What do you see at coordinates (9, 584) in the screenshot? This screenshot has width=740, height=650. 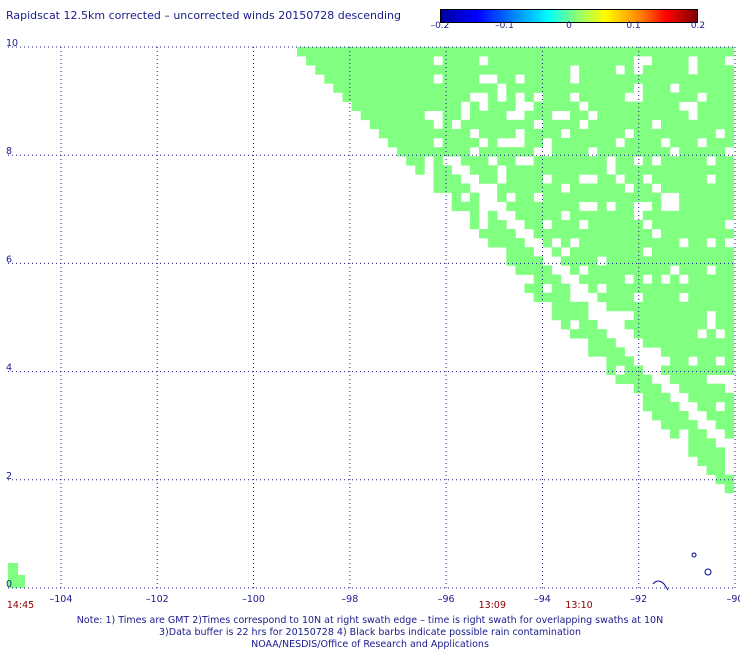 I see `y-tick-label: 0` at bounding box center [9, 584].